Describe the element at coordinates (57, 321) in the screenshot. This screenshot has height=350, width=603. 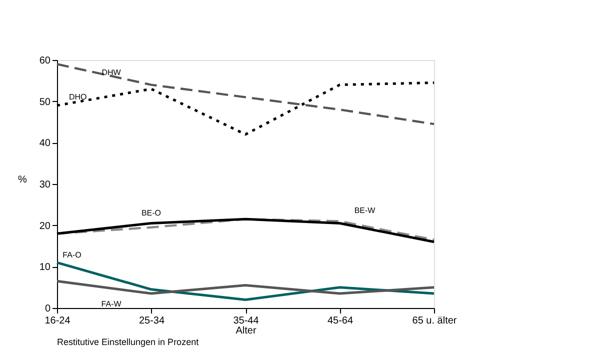
I see `x-tick-label: 16-24` at that location.